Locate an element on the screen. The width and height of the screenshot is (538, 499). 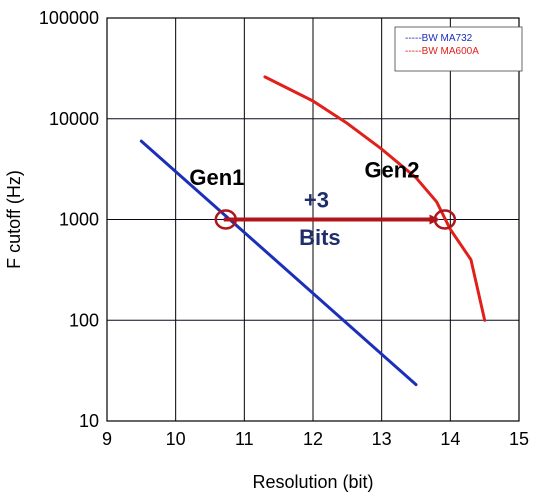
x-tick-label: 11 is located at coordinates (244, 439).